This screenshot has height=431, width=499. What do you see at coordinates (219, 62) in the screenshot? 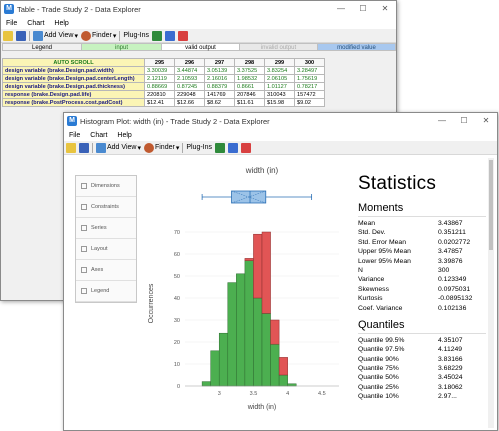
I see `column-header: 297` at bounding box center [219, 62].